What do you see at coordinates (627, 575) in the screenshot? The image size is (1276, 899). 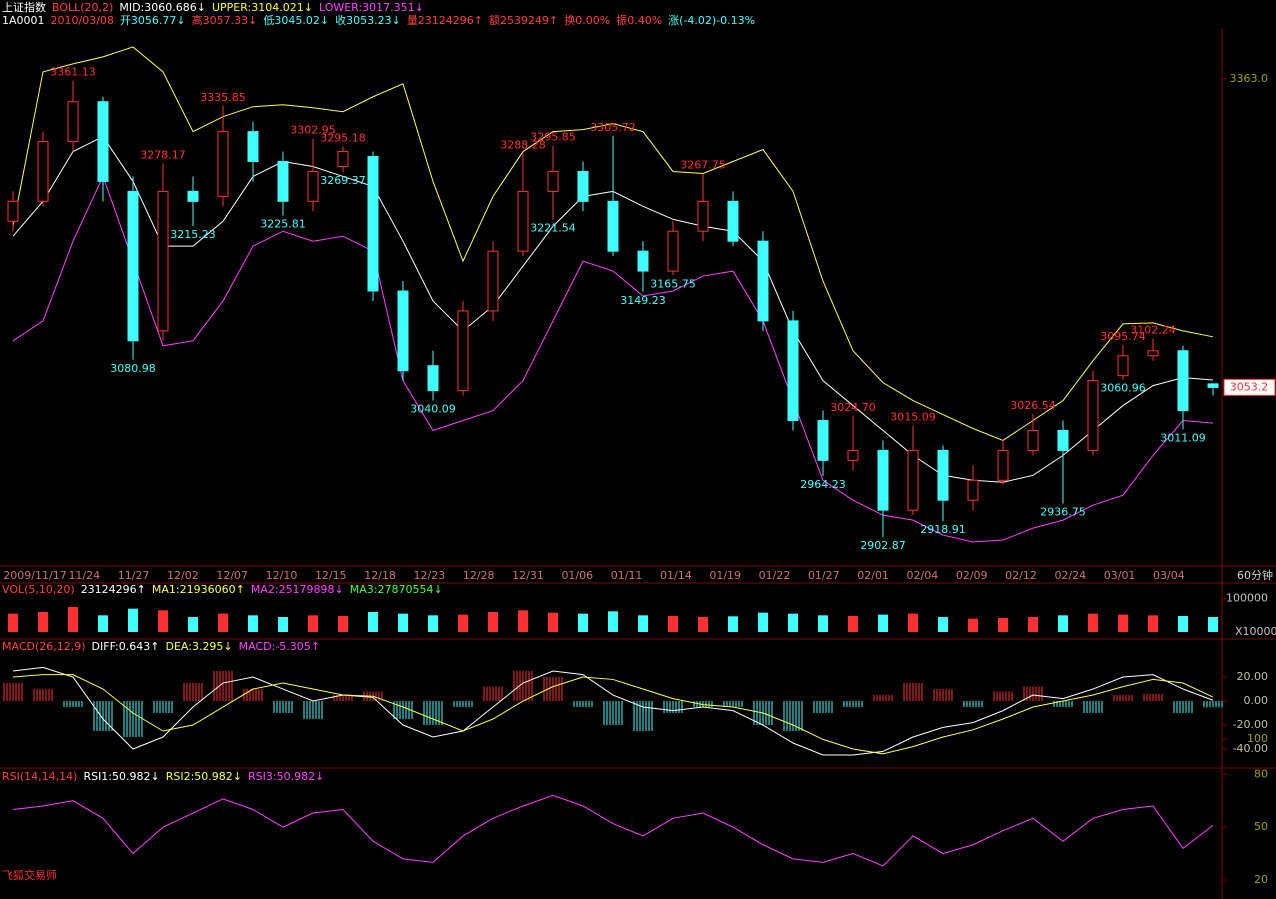 I see `x-tick-label: 01/11` at bounding box center [627, 575].